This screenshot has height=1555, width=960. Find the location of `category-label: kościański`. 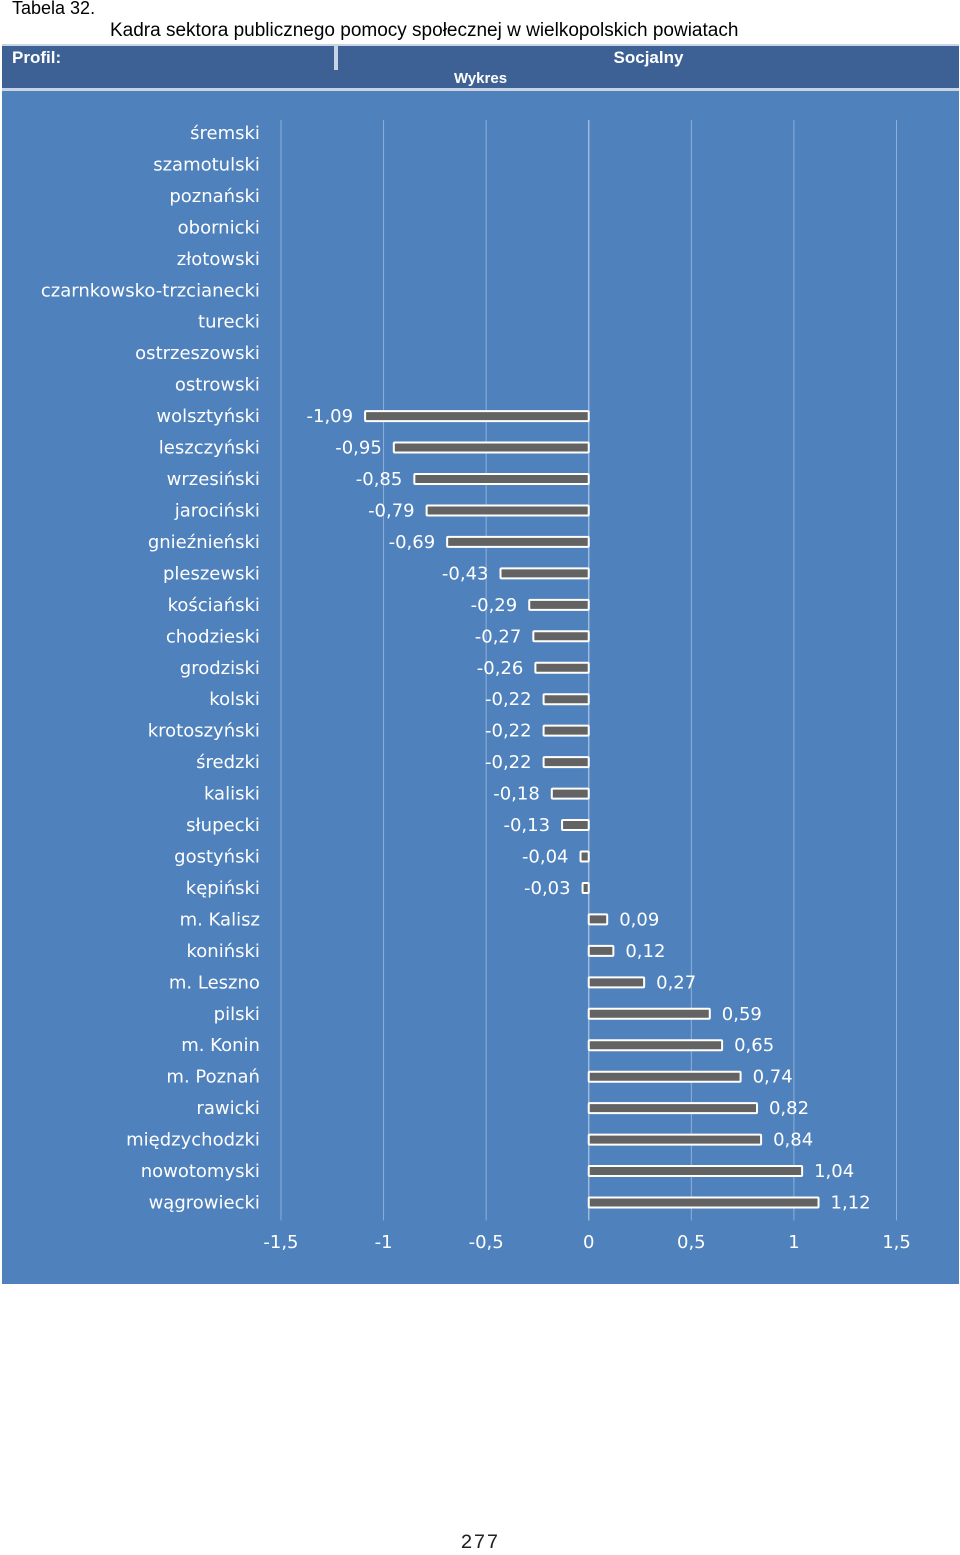

category-label: kościański is located at coordinates (214, 605).